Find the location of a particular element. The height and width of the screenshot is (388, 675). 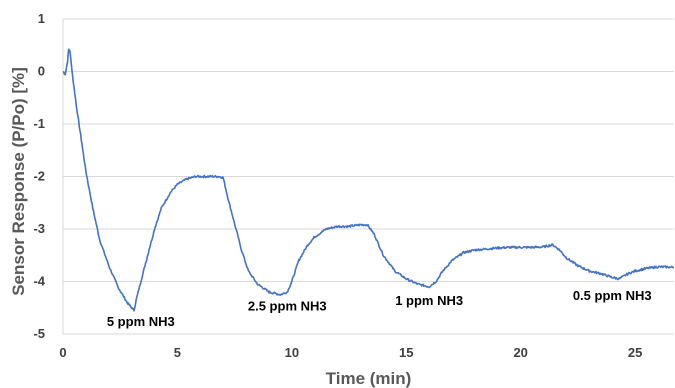

y-tick-labels: 1 0 -1 -2 -3 -4 -5 is located at coordinates (39, 176).